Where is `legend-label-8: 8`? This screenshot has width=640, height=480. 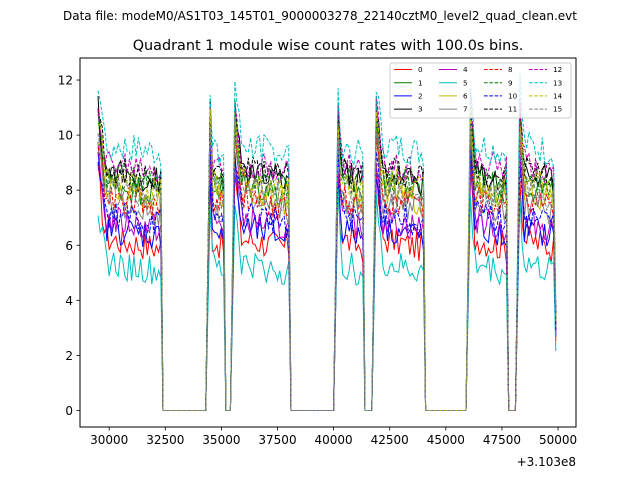
legend-label-8: 8 is located at coordinates (510, 69).